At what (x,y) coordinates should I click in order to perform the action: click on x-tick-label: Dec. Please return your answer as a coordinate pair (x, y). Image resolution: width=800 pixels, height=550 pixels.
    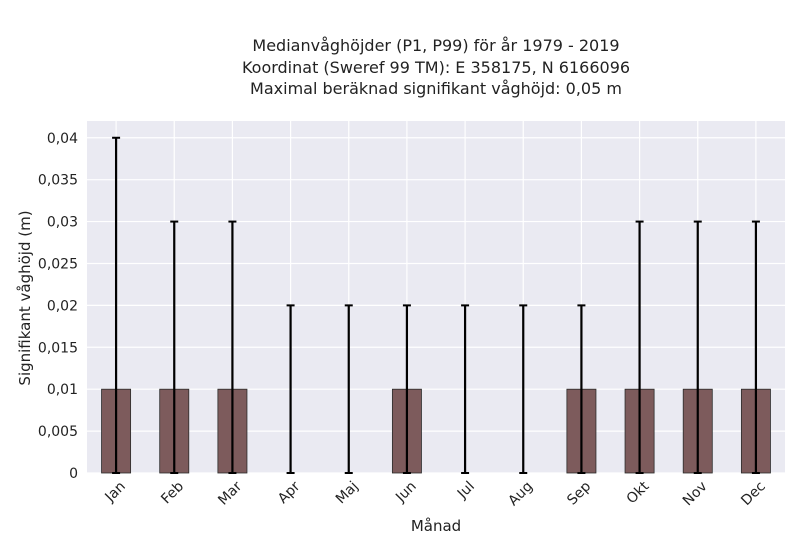
    Looking at the image, I should click on (753, 494).